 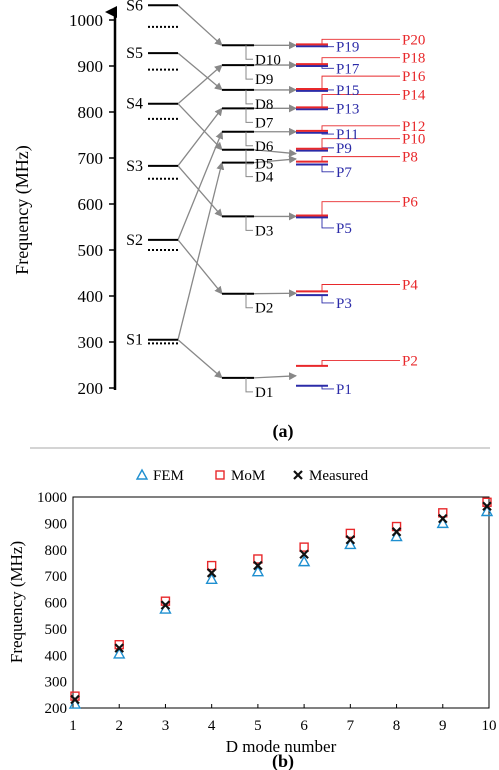 I want to click on legend-marker-fem, so click(x=142, y=474).